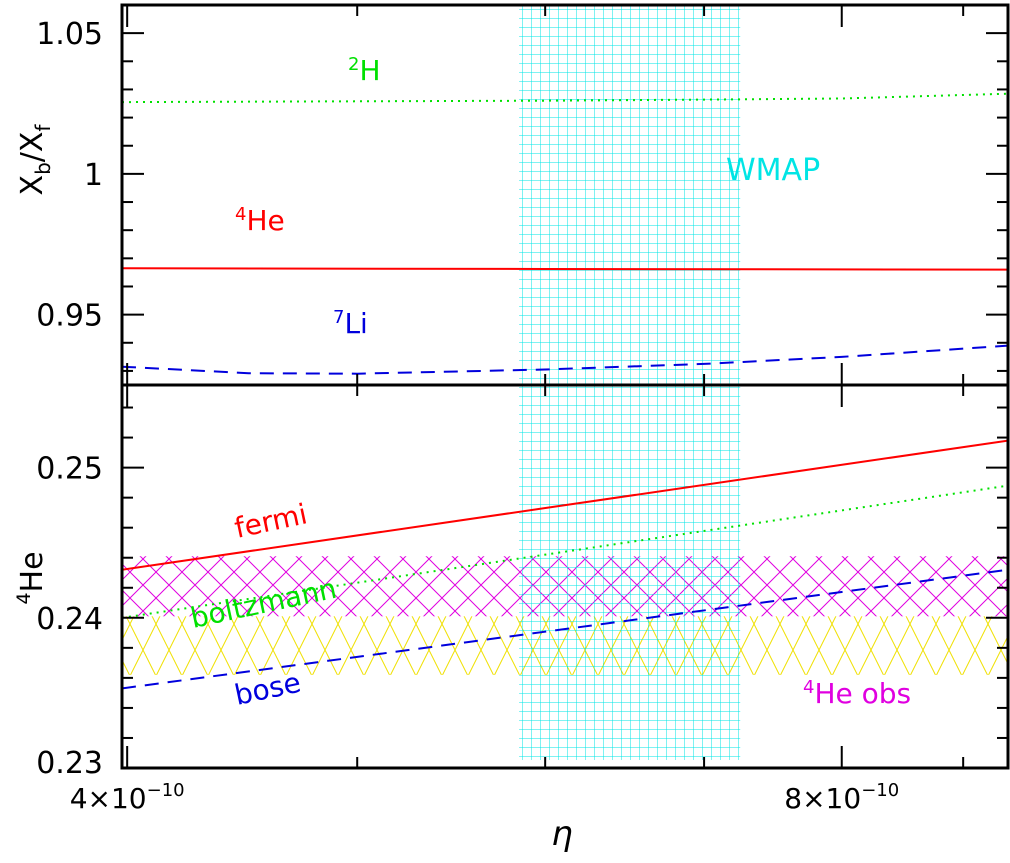  I want to click on label-7Li: 7Li, so click(350, 323).